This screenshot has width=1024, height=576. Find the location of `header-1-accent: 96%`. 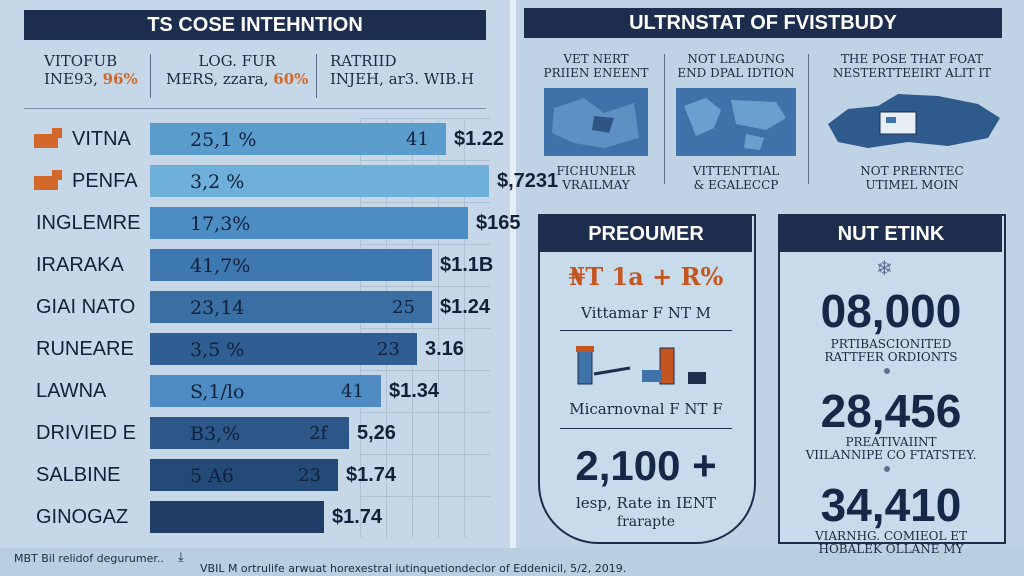

header-1-accent: 96% is located at coordinates (120, 79).